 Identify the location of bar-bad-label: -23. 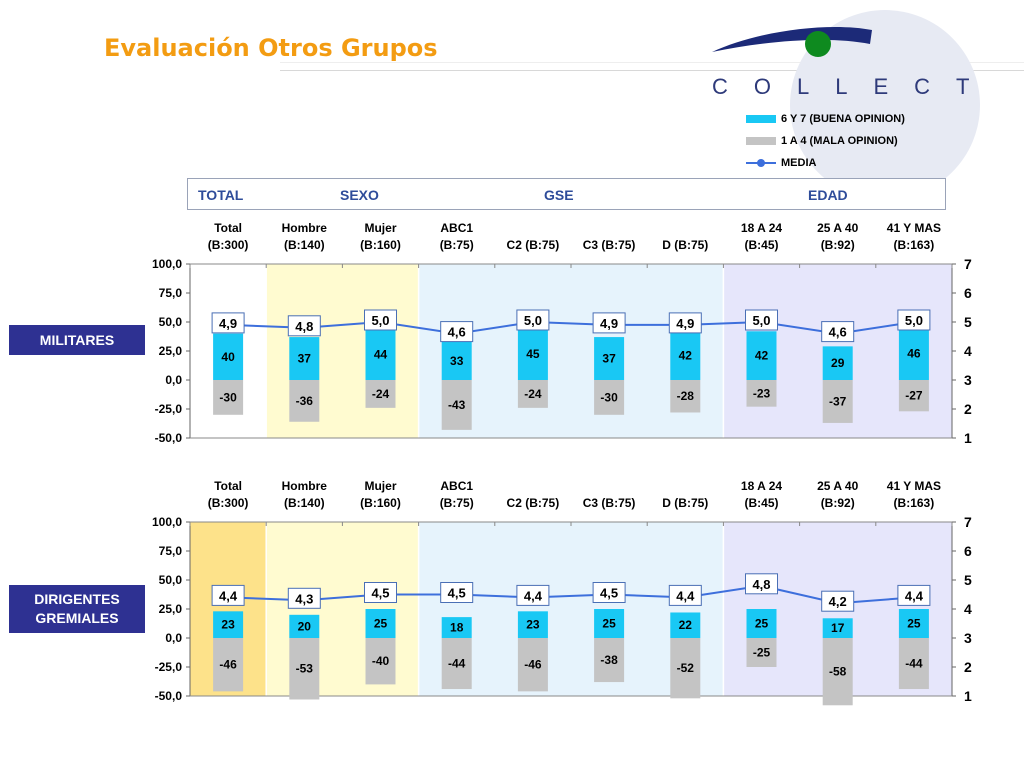
(762, 393).